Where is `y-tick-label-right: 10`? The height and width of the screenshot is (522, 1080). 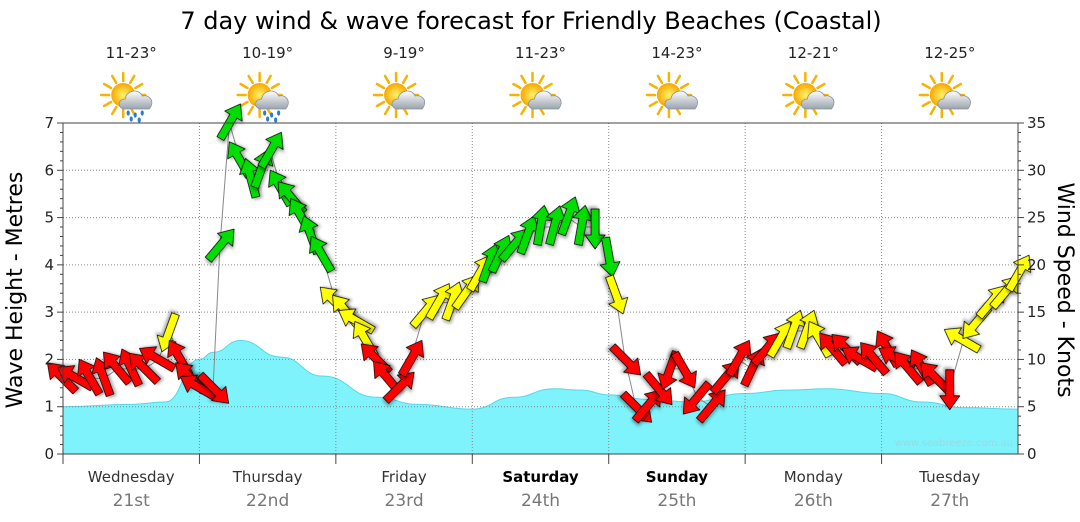 y-tick-label-right: 10 is located at coordinates (1036, 359).